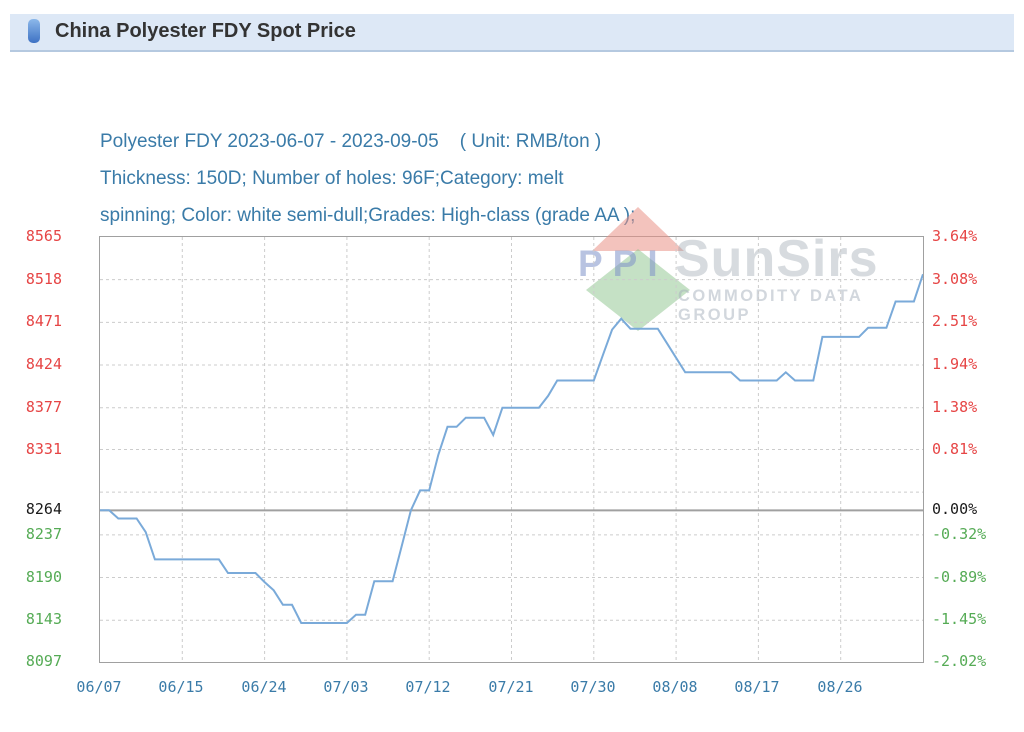  I want to click on x-tick-label: 08/26, so click(840, 687).